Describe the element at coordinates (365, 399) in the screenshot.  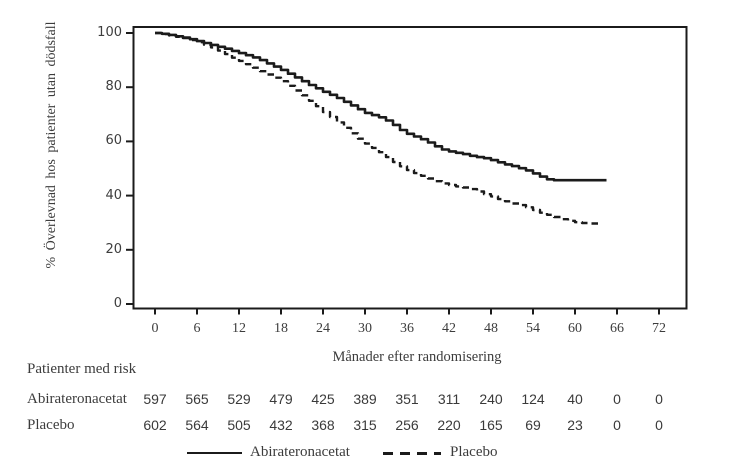
I see `risk-count: 389` at that location.